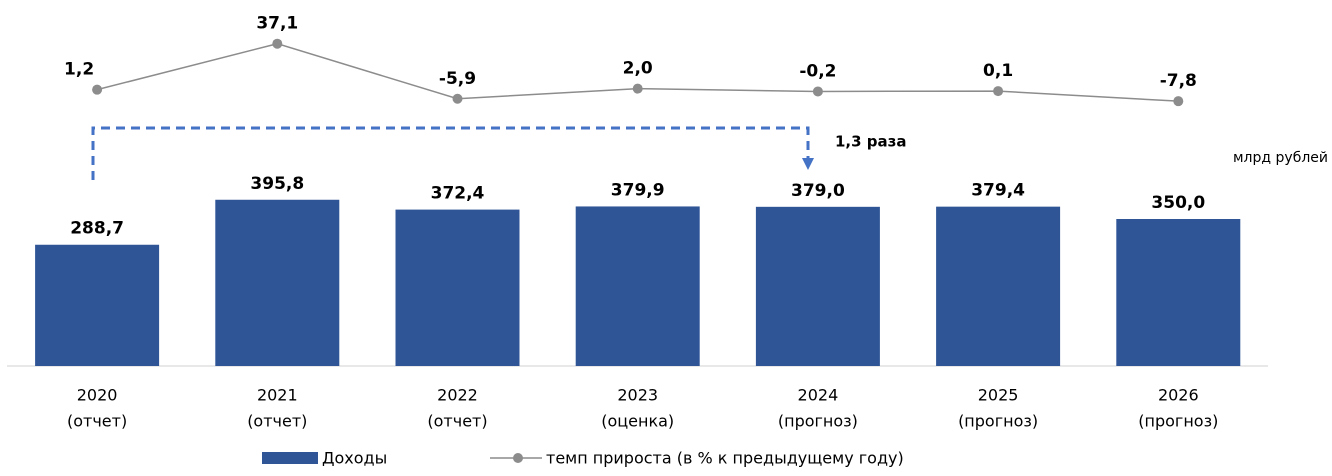  What do you see at coordinates (277, 395) in the screenshot?
I see `x-tick-label: 2021` at bounding box center [277, 395].